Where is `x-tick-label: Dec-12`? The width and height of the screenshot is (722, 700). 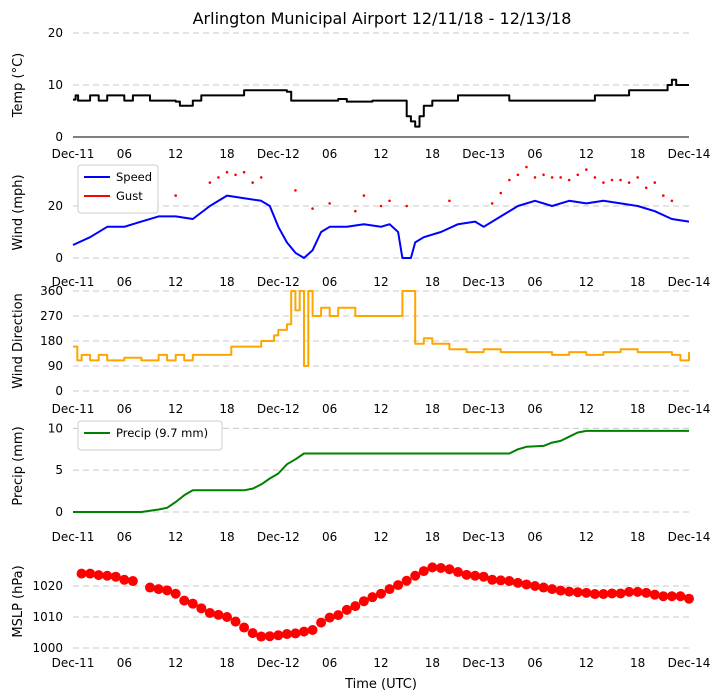 x-tick-label: Dec-12 is located at coordinates (278, 663).